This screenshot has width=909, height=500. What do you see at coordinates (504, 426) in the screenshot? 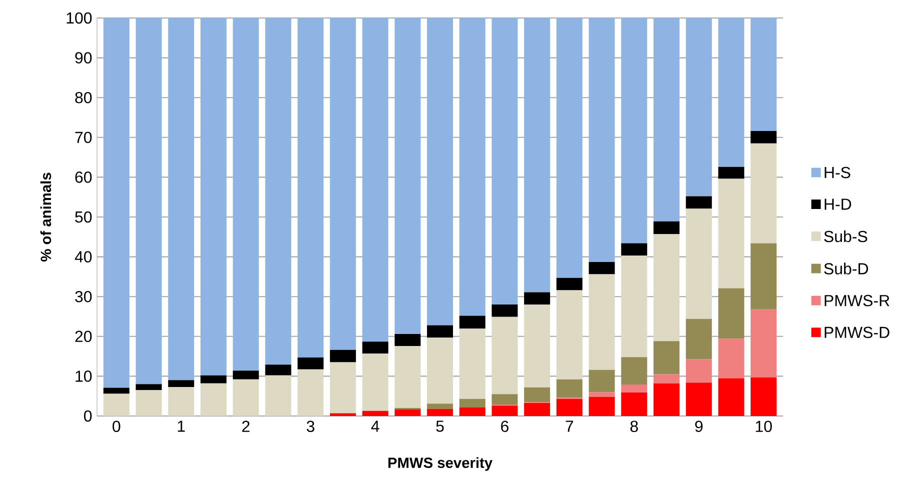
I see `x-tick-label: 6` at bounding box center [504, 426].